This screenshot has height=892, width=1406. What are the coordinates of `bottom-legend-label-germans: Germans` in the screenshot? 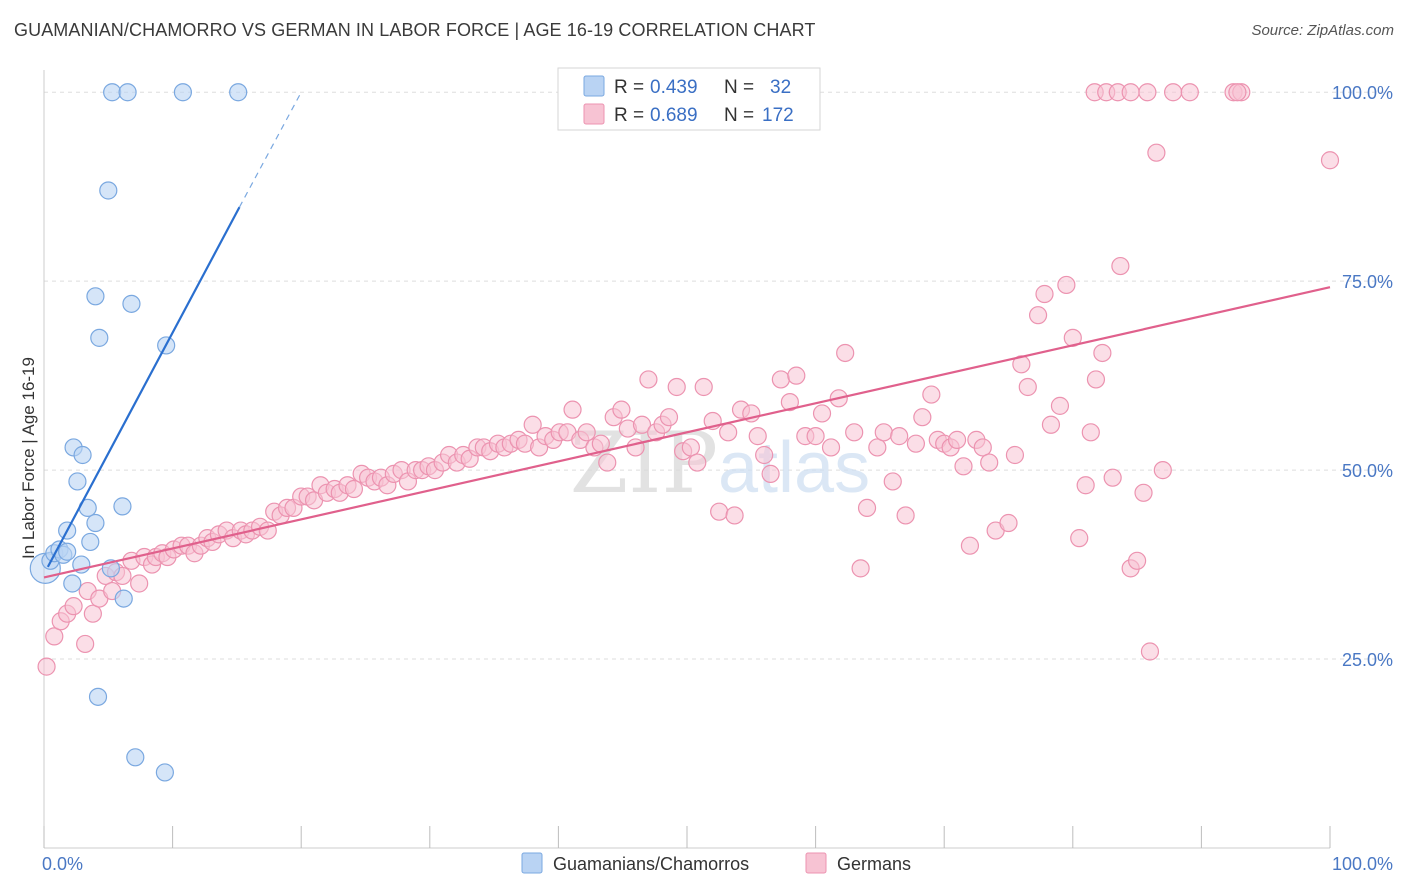 It's located at (874, 864).